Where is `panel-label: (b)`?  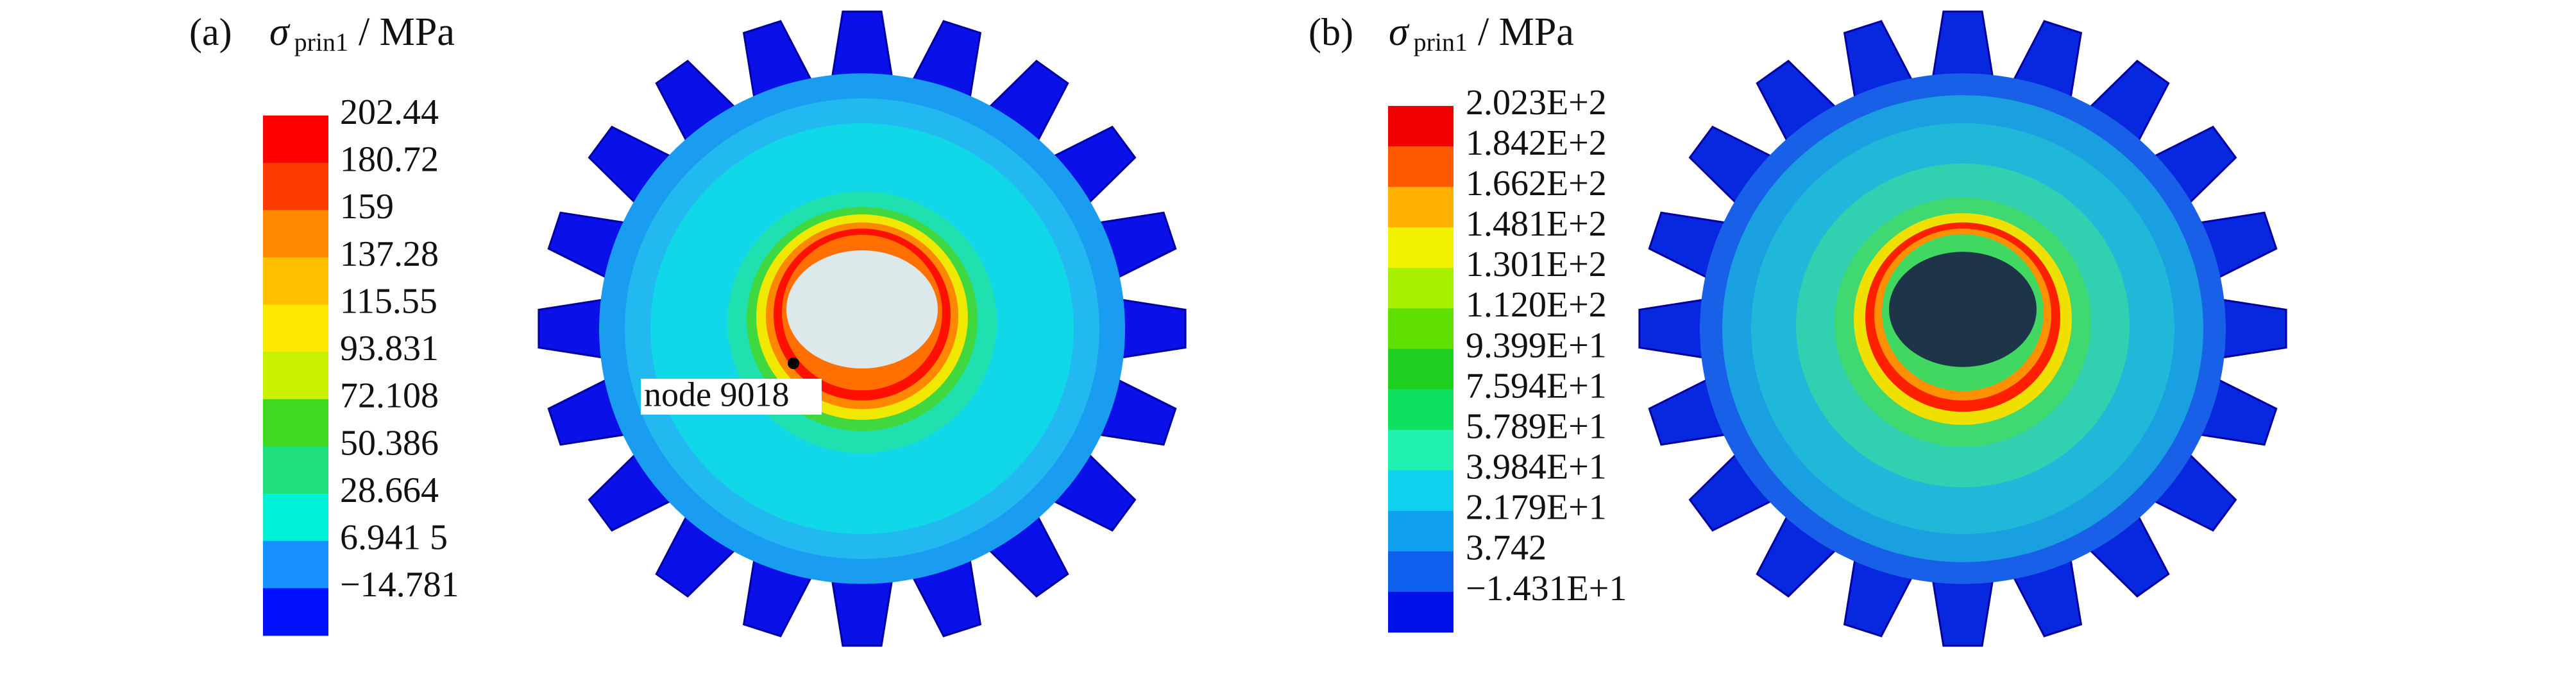 panel-label: (b) is located at coordinates (1331, 32).